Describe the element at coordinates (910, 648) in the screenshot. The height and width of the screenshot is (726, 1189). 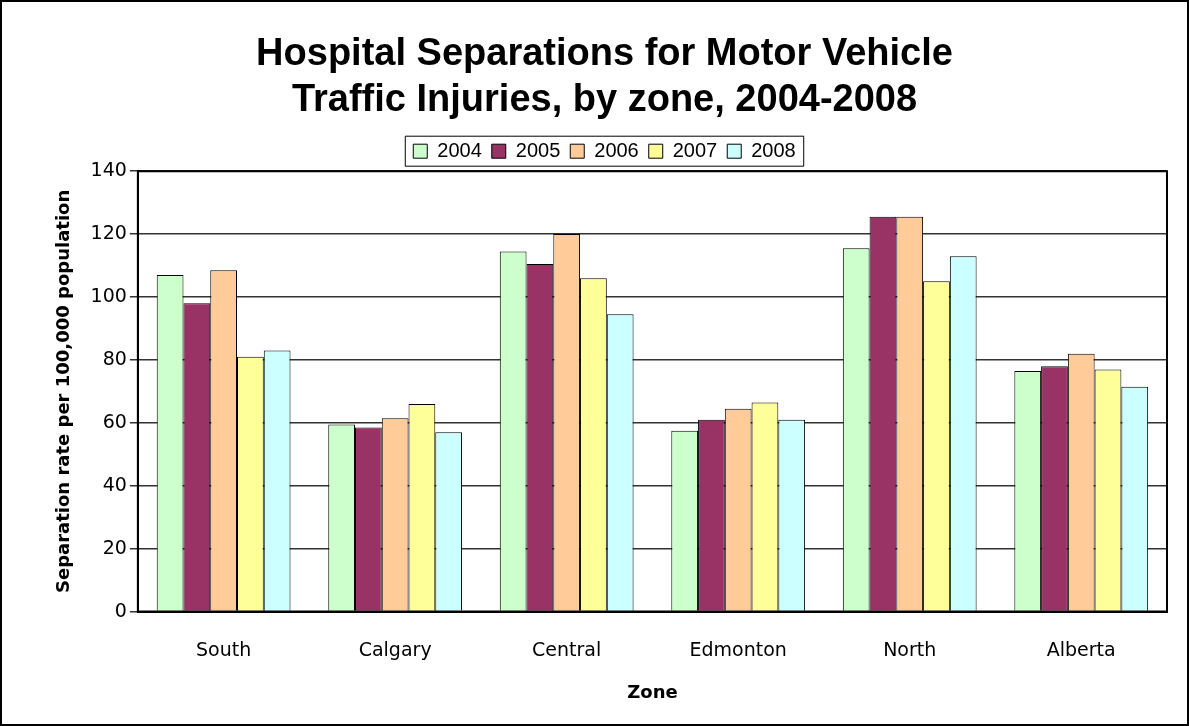
I see `x-tick-label: North` at that location.